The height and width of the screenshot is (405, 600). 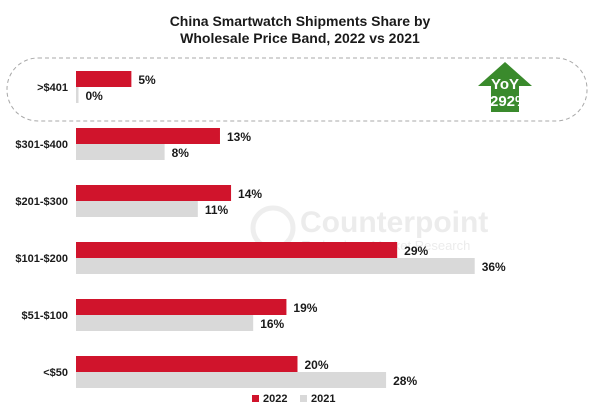 What do you see at coordinates (494, 267) in the screenshot?
I see `data-label-2021-101-200: 36%` at bounding box center [494, 267].